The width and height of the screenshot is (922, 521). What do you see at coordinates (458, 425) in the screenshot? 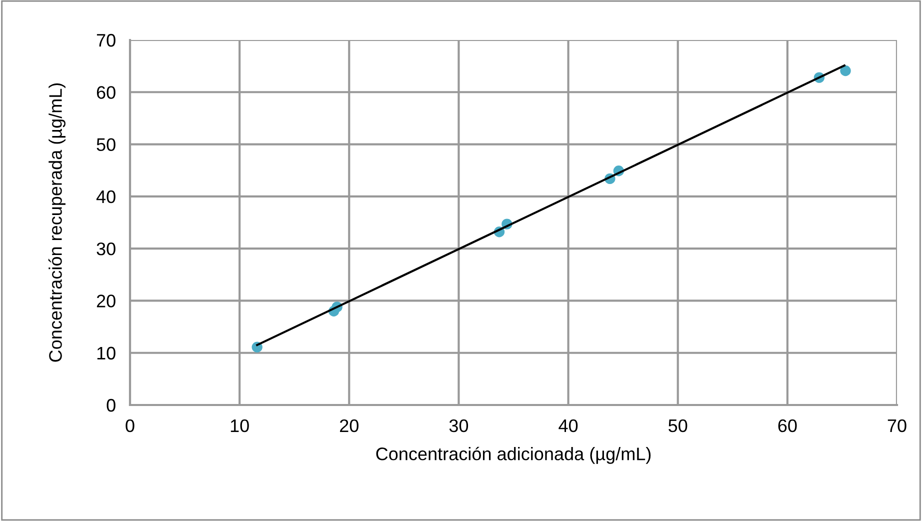
I see `x-tick-label: 30` at bounding box center [458, 425].